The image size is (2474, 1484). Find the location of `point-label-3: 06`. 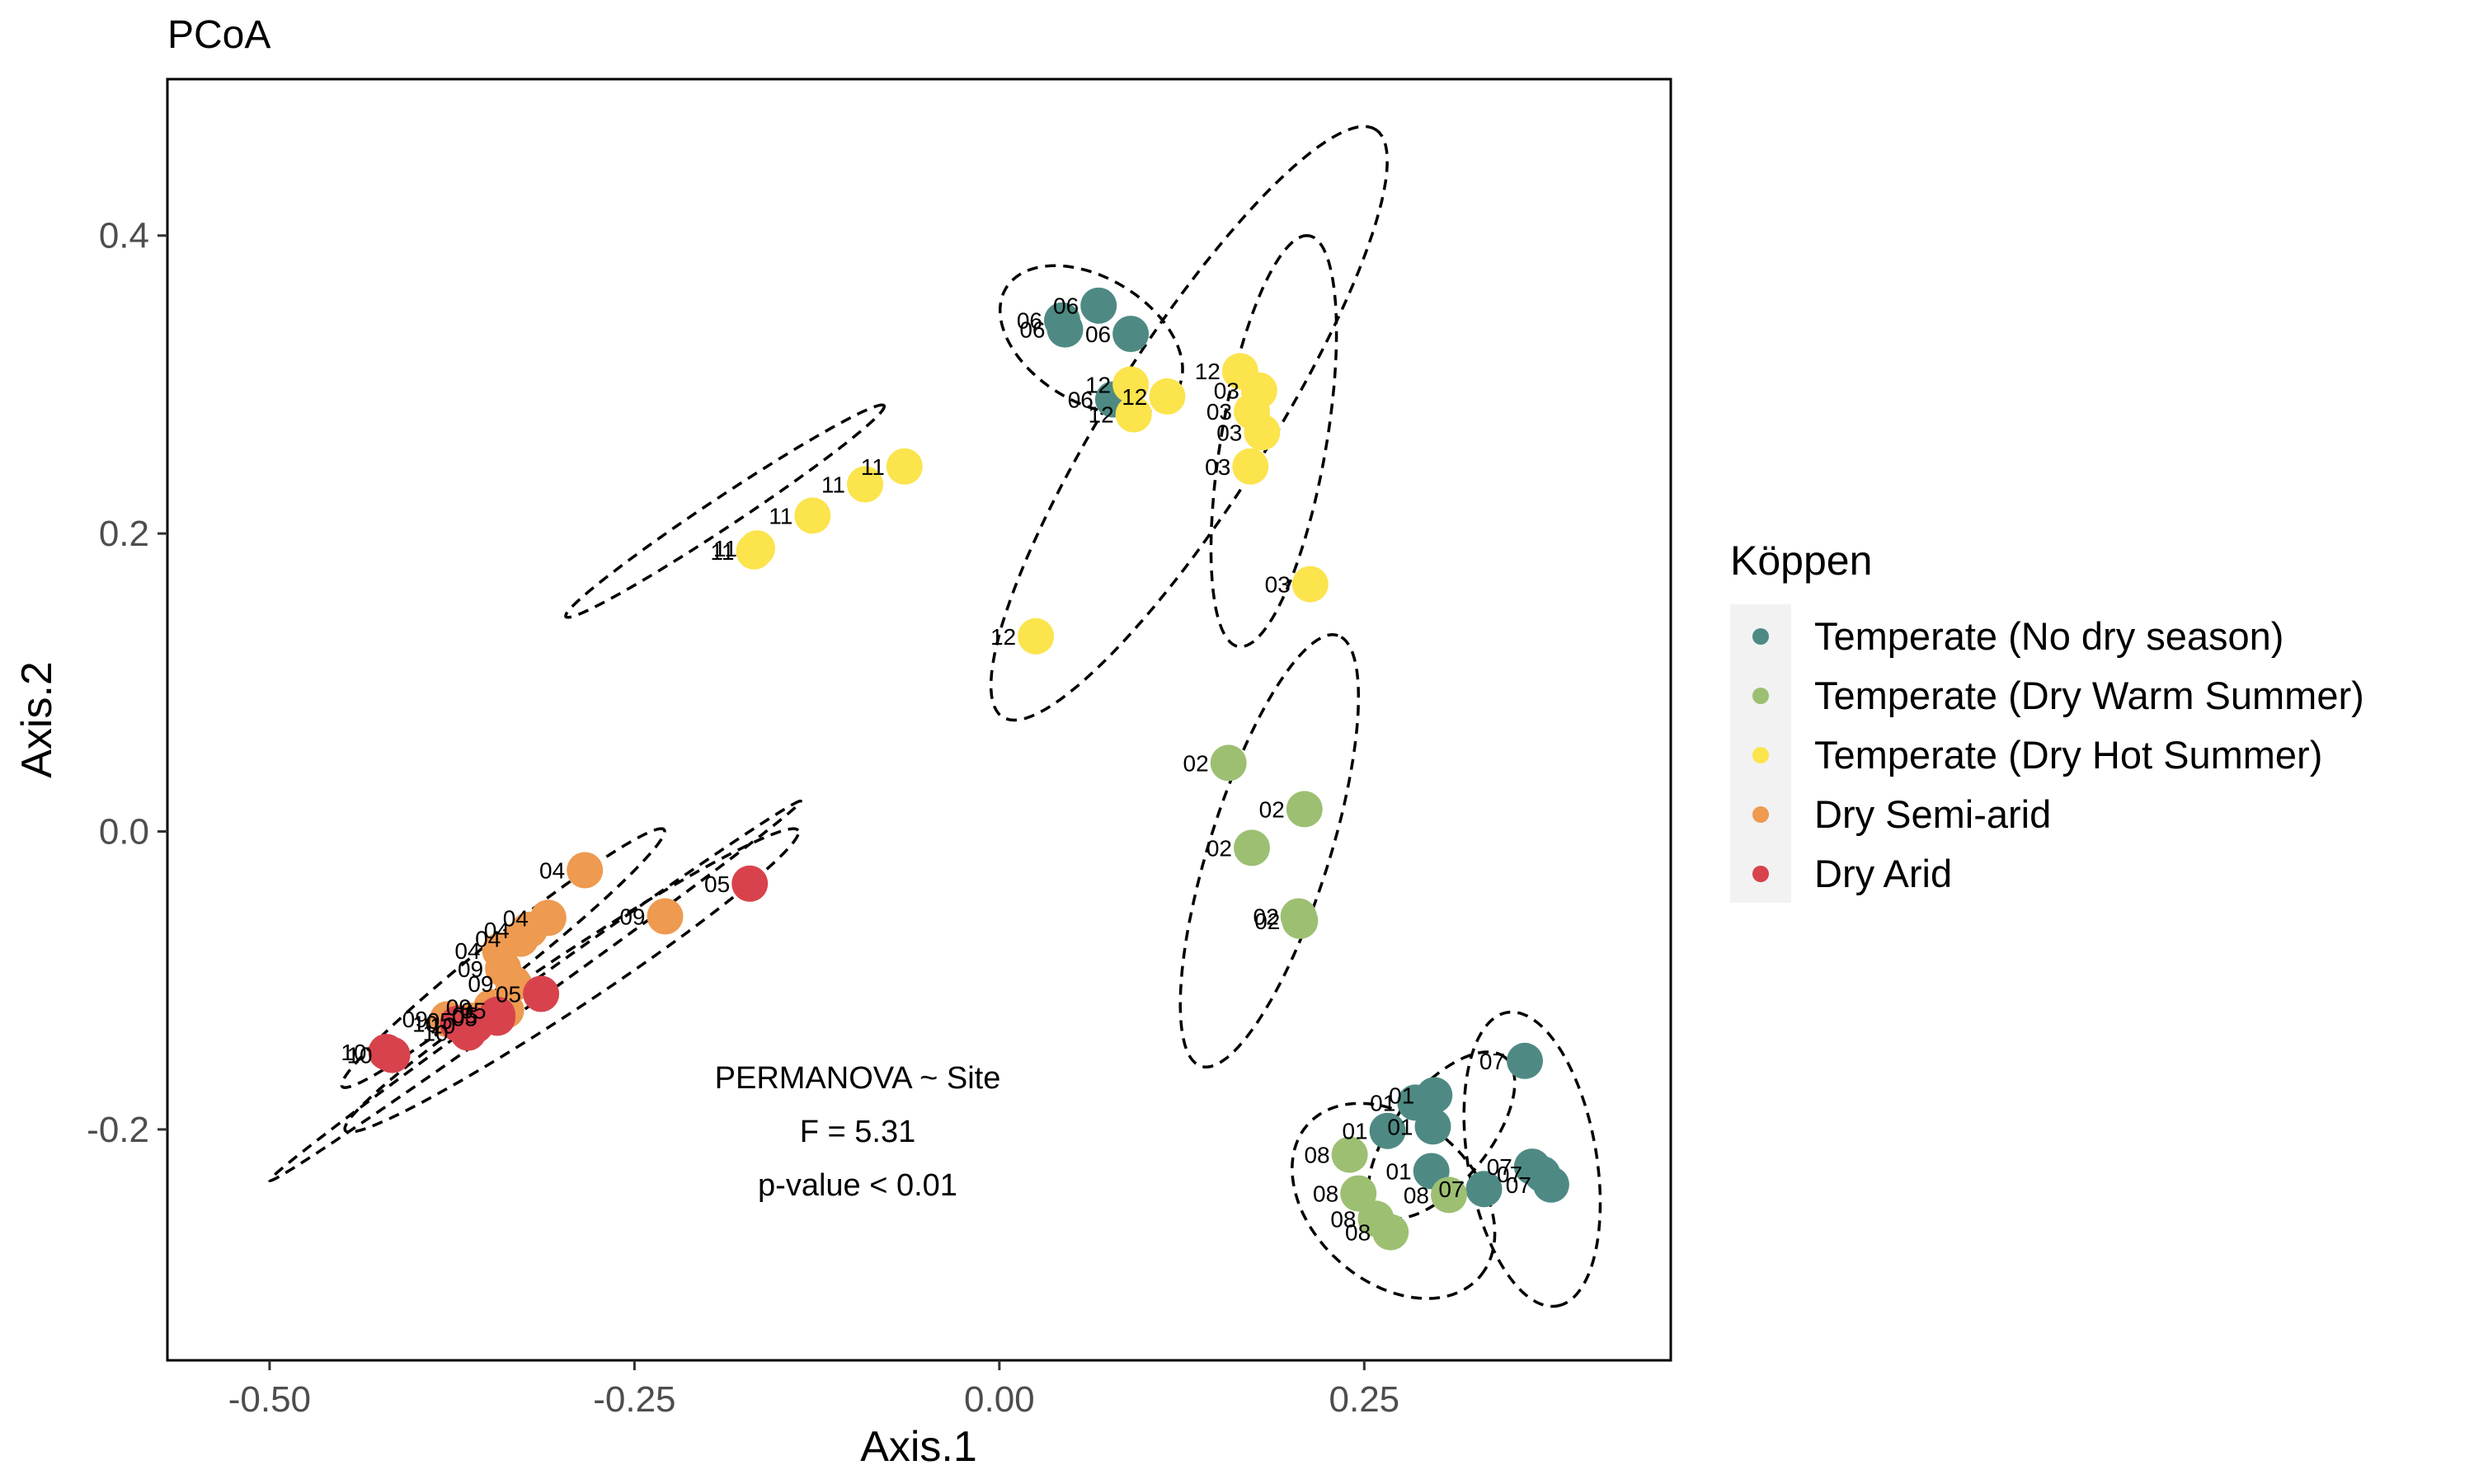

point-label-3: 06 is located at coordinates (1032, 330).